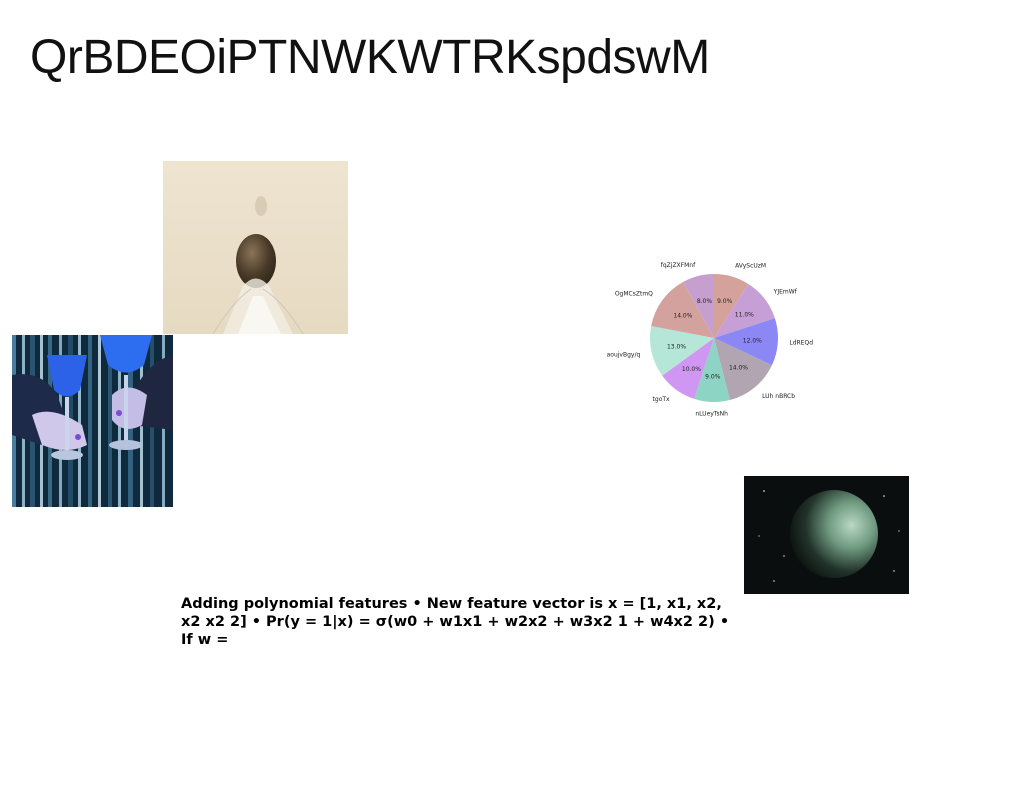 The width and height of the screenshot is (1024, 788). I want to click on pie-category-label: fqZjZXFMnf, so click(678, 265).